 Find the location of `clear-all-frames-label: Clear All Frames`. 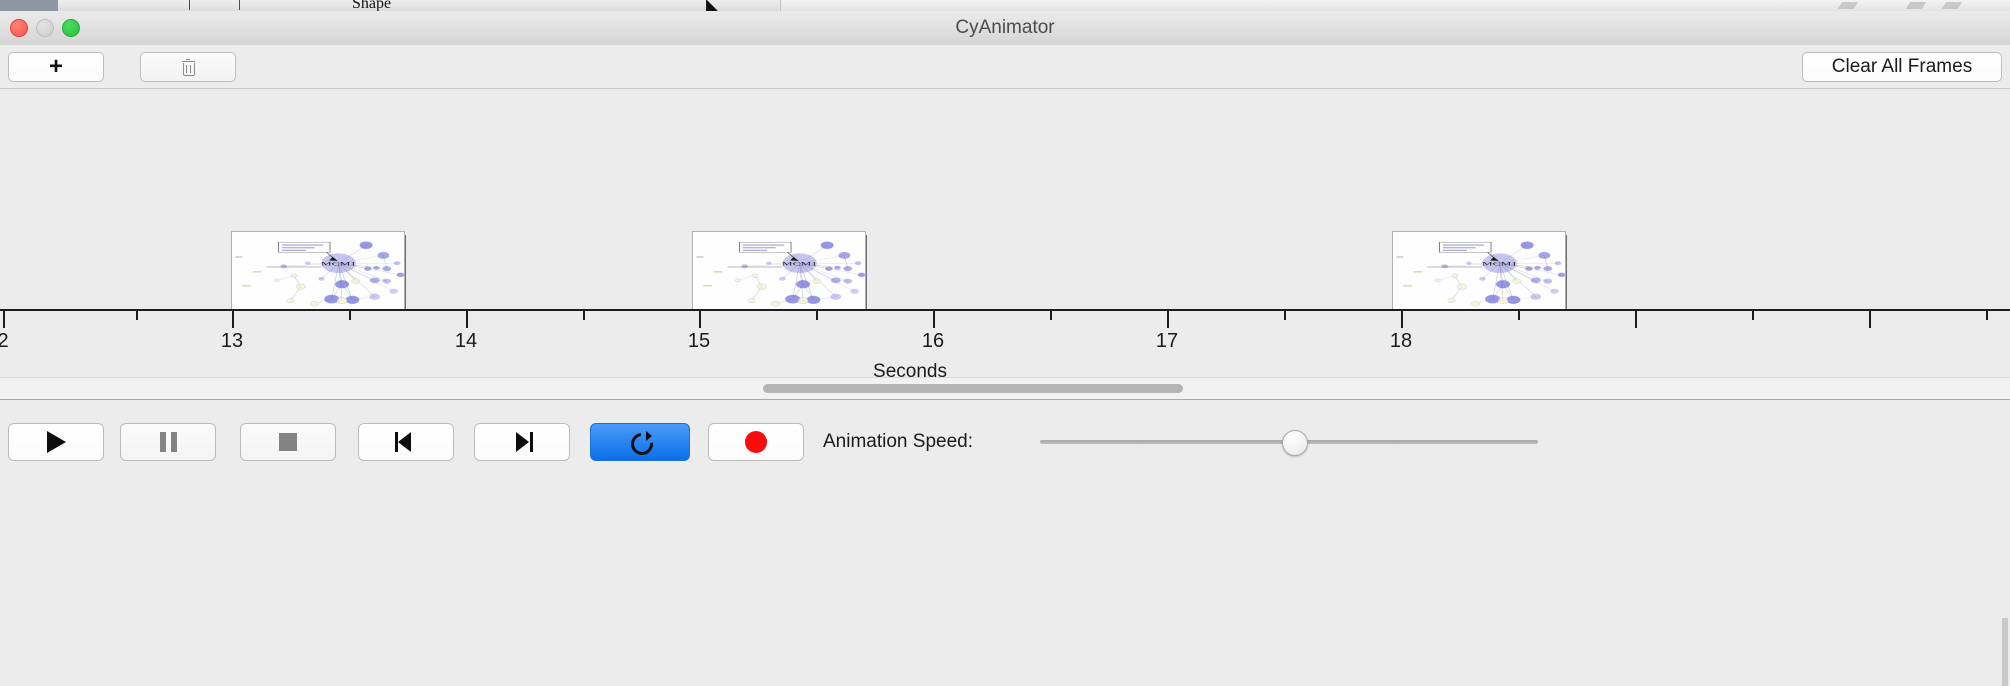

clear-all-frames-label: Clear All Frames is located at coordinates (1902, 66).